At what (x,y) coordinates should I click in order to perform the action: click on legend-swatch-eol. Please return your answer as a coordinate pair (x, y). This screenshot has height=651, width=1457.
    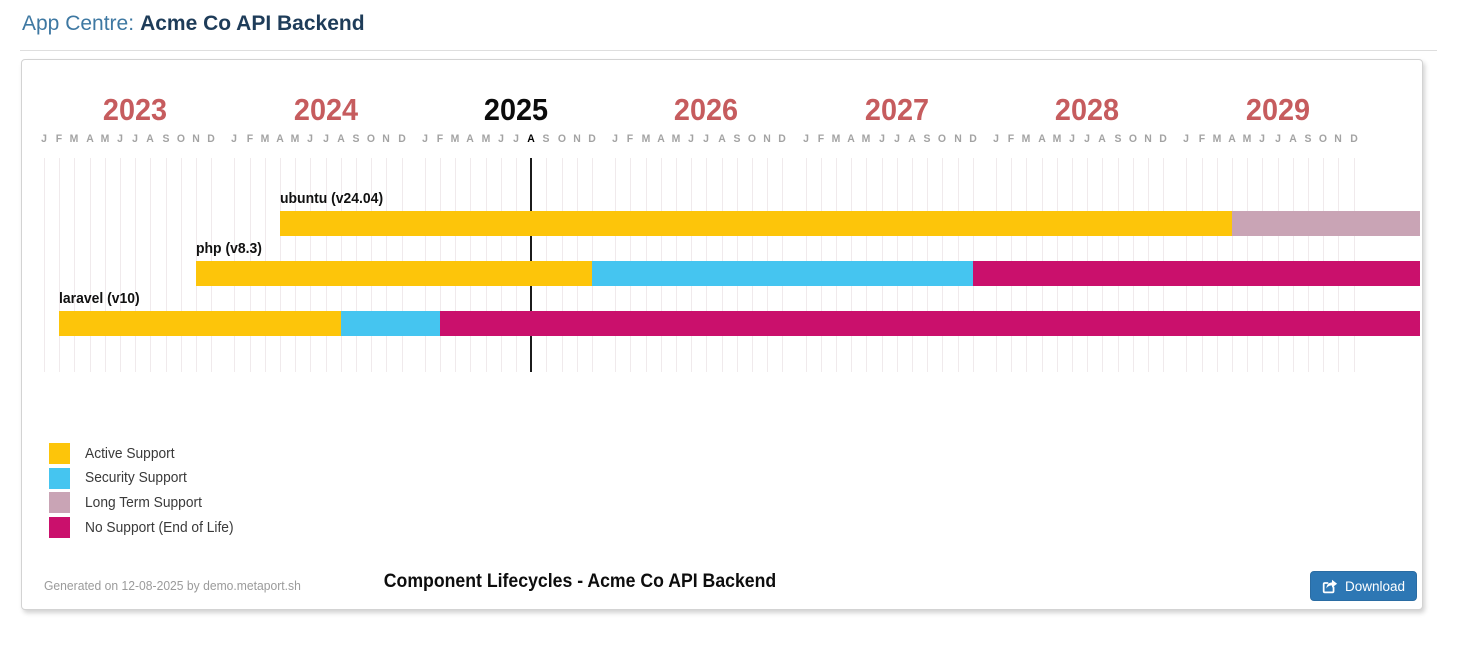
    Looking at the image, I should click on (59, 528).